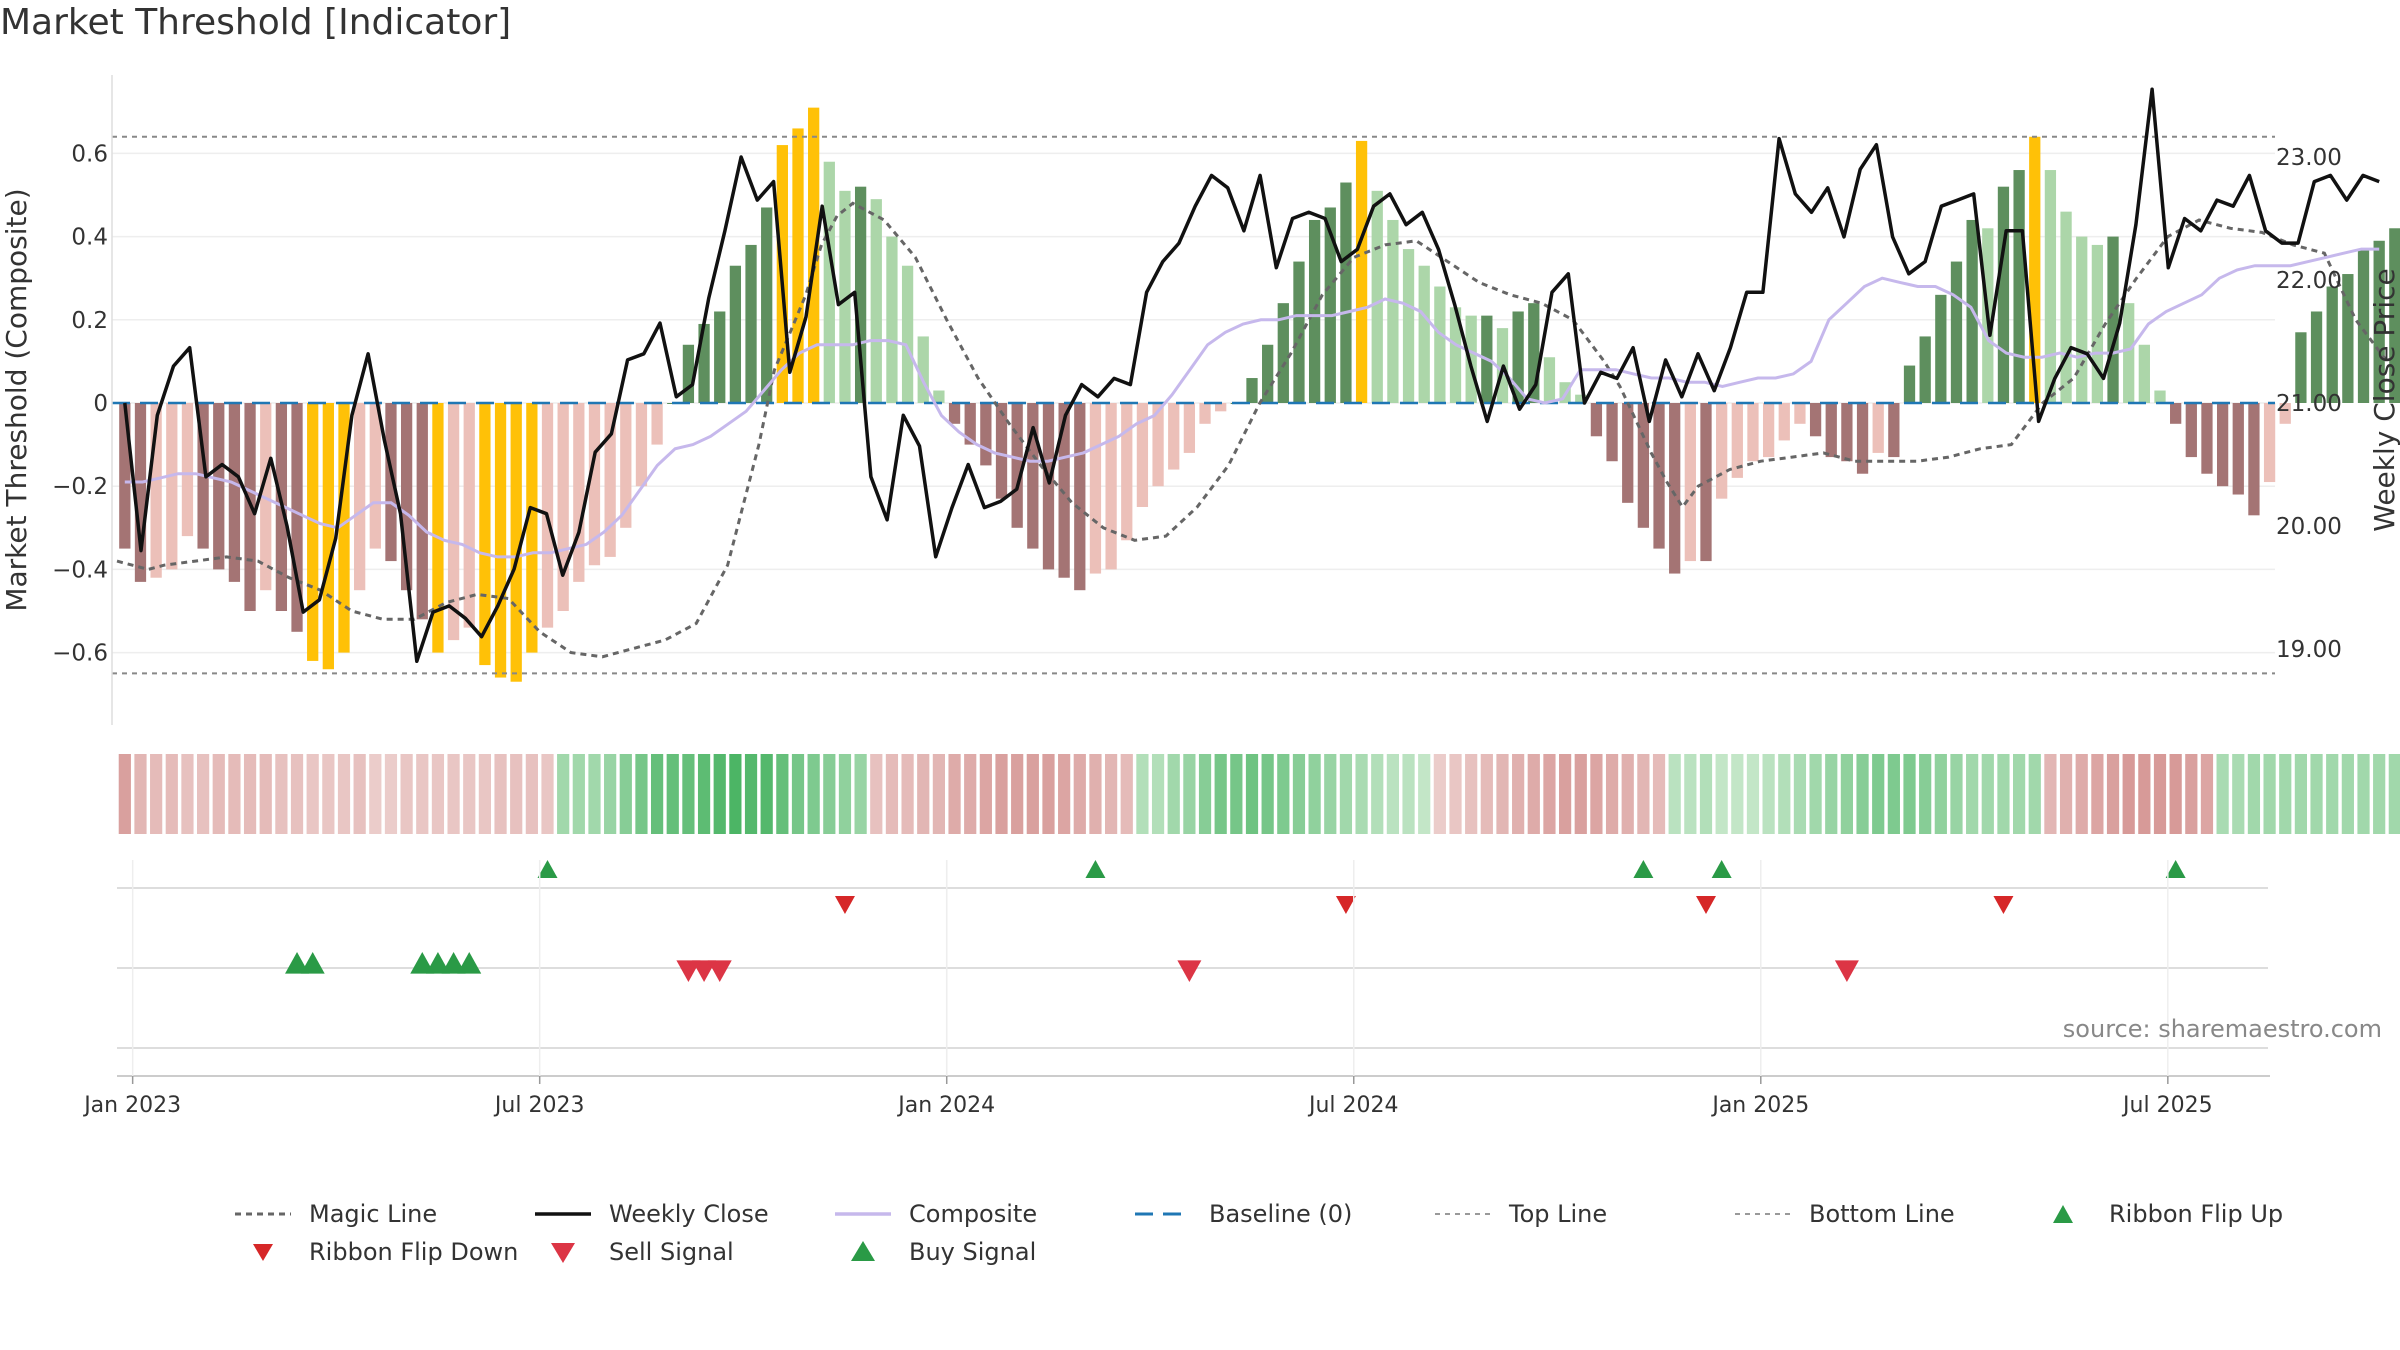  Describe the element at coordinates (376, 1252) in the screenshot. I see `legend-item-flipdown: Ribbon Flip Down` at that location.